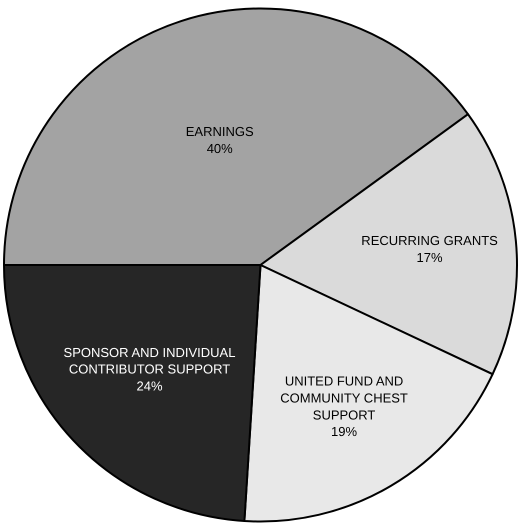 The height and width of the screenshot is (530, 521). I want to click on data-label: 40%, so click(220, 148).